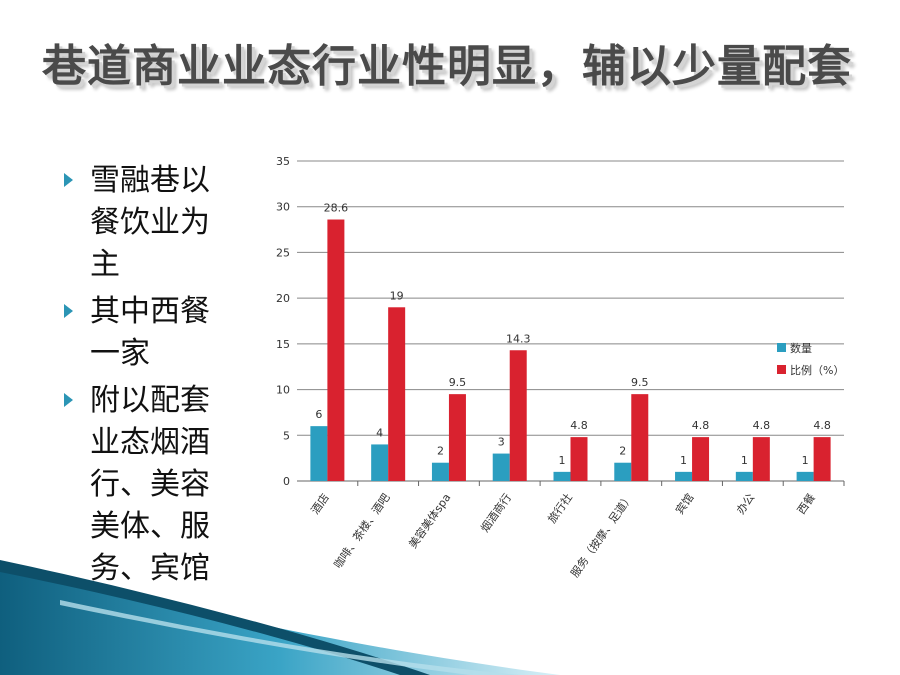 The image size is (900, 675). I want to click on x-tick-label: 酒店, so click(320, 504).